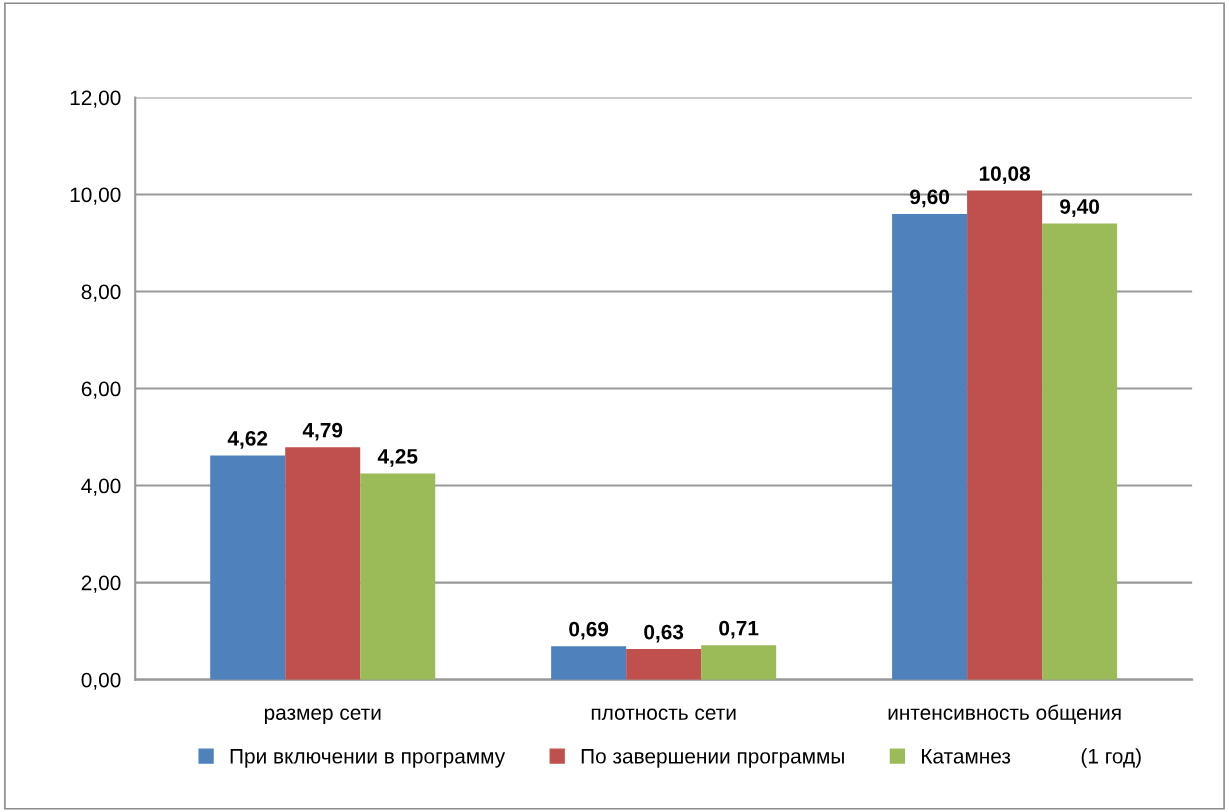 This screenshot has width=1229, height=812. I want to click on data-label: 10,08, so click(1005, 175).